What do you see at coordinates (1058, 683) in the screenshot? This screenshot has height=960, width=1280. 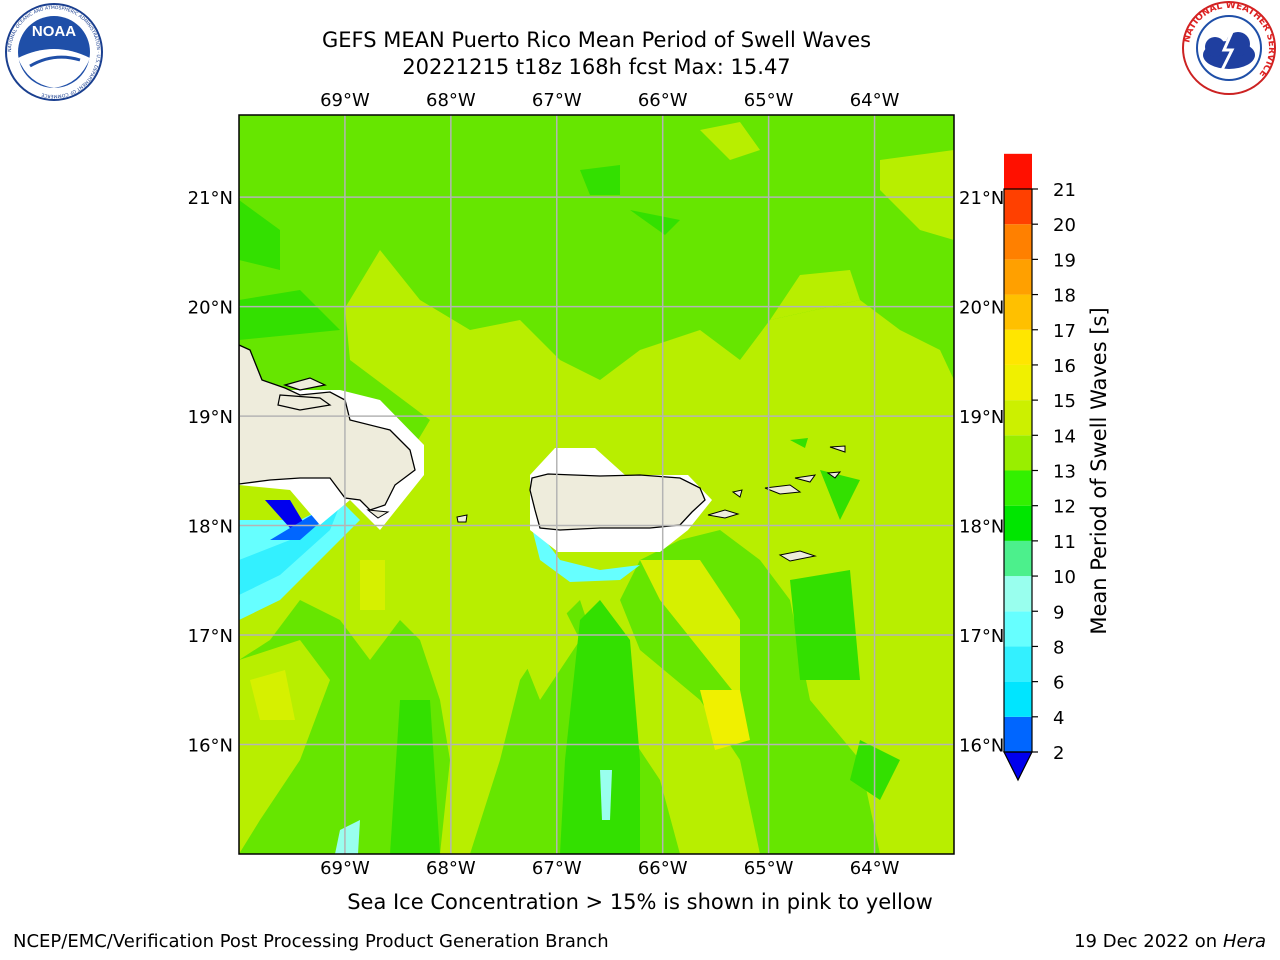 I see `colorbar-tick-label: 6` at bounding box center [1058, 683].